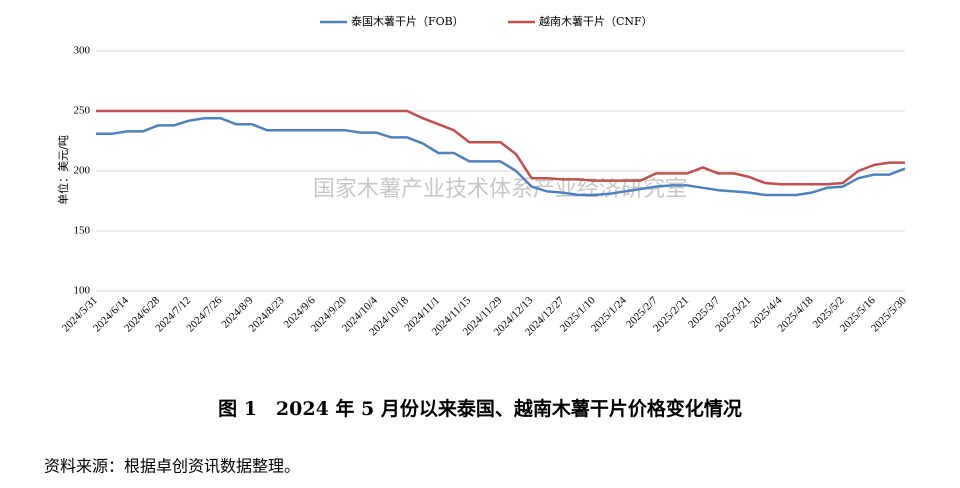 Image resolution: width=960 pixels, height=488 pixels. Describe the element at coordinates (480, 408) in the screenshot. I see `figure-caption: 图 1 2024 年 5 月份以来泰国、越南木薯干片价格变化情况` at that location.